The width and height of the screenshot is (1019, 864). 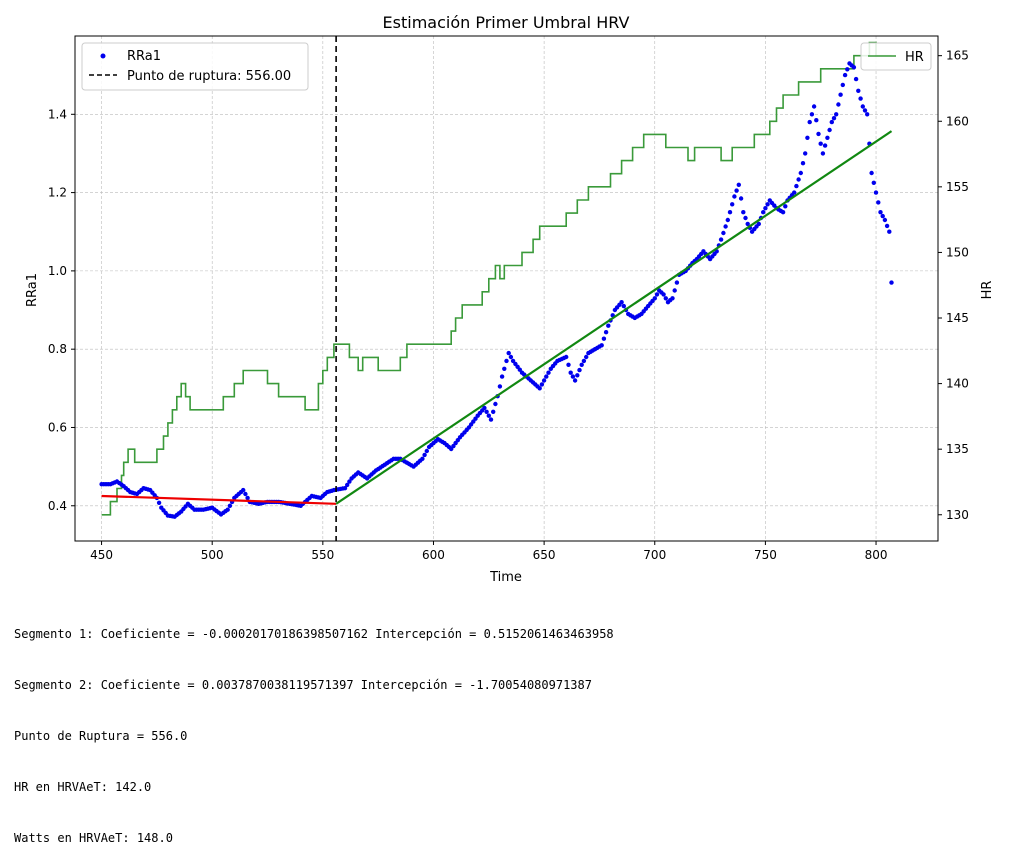 I want to click on y2-axis-label: HR, so click(x=987, y=290).